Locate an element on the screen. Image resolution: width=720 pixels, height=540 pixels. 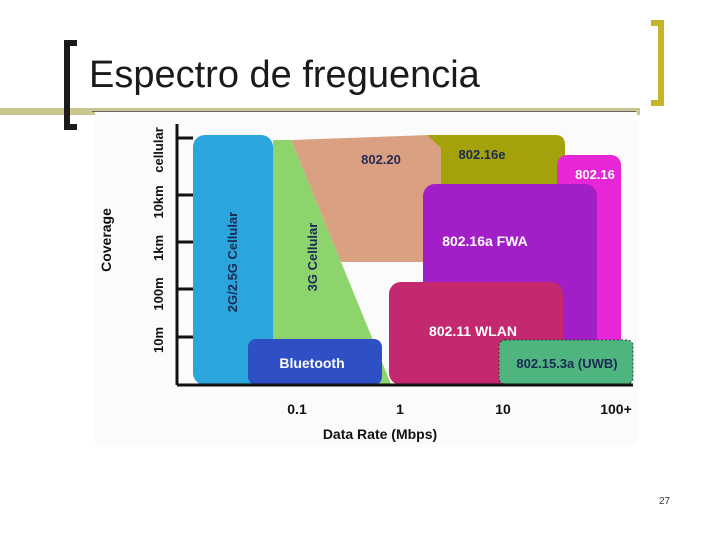
cellular-label: 2G/2.5G Cellular is located at coordinates (232, 262).